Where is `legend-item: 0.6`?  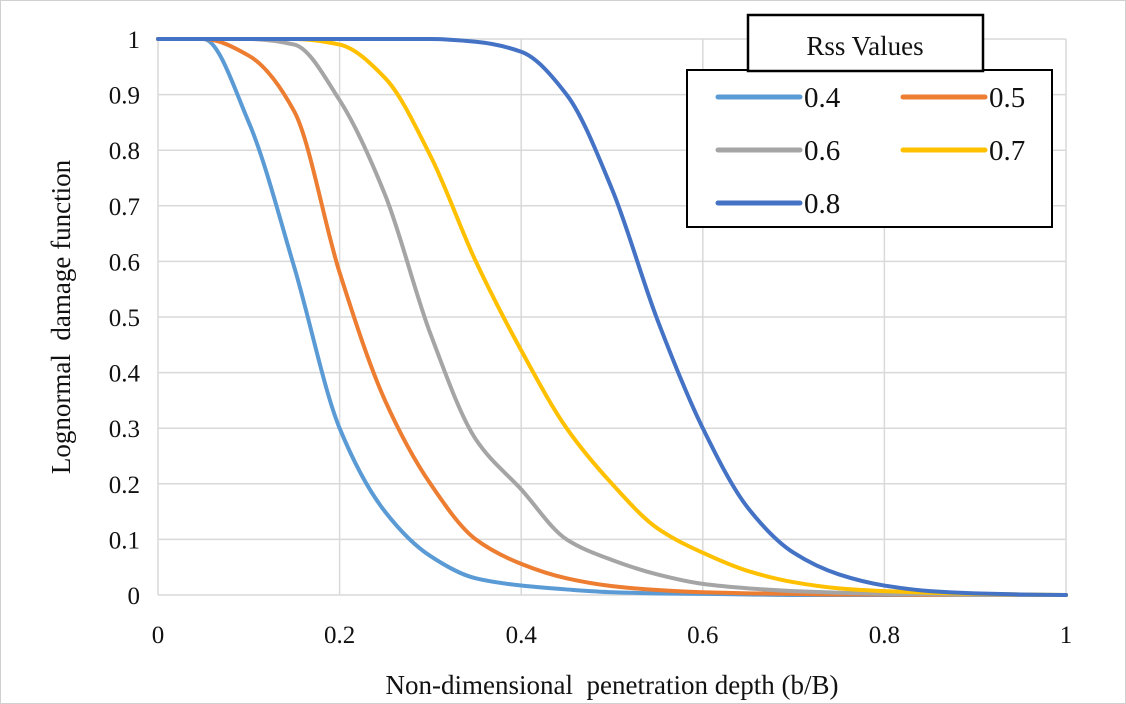 legend-item: 0.6 is located at coordinates (777, 151).